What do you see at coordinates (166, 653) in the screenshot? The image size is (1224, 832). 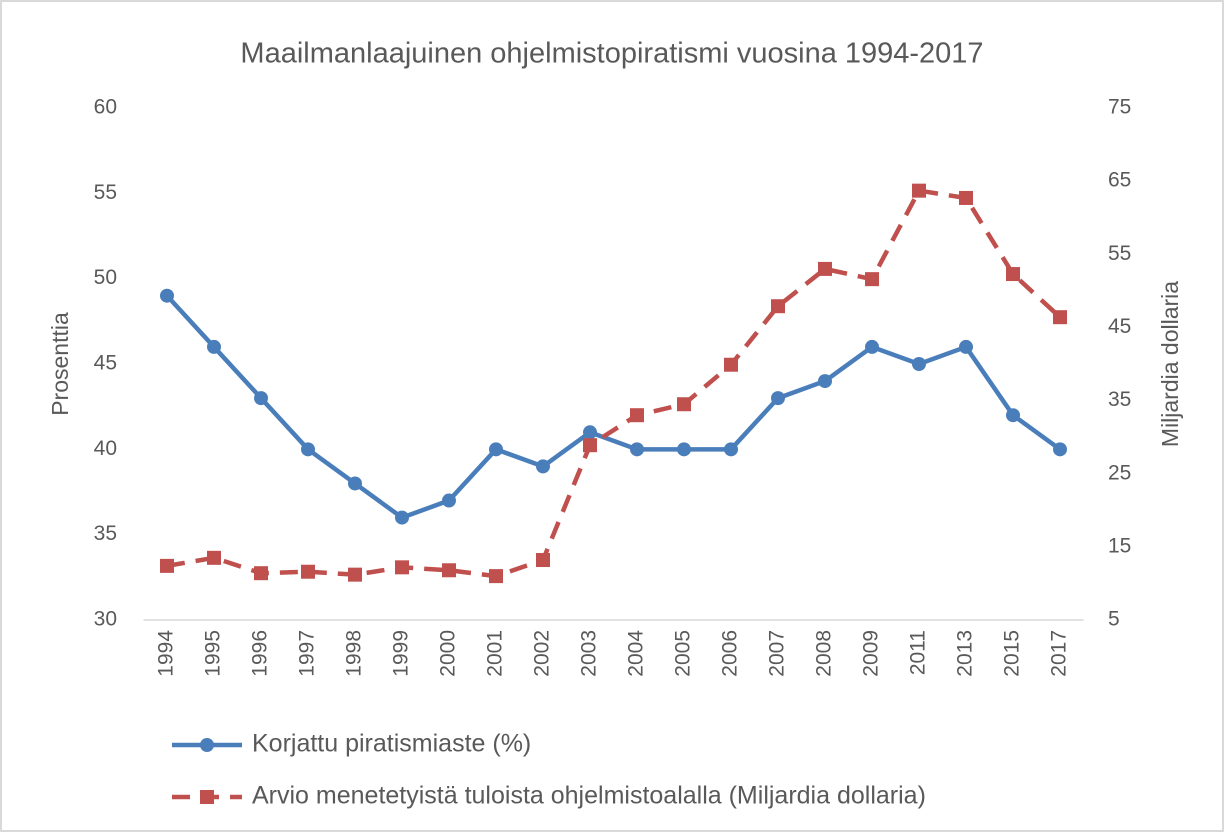 I see `x-tick-label: 1994` at bounding box center [166, 653].